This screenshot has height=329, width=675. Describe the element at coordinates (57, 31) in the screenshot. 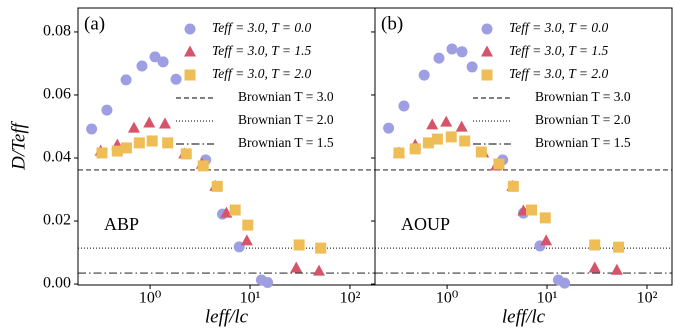

I see `y-tick-label: 0.08` at that location.